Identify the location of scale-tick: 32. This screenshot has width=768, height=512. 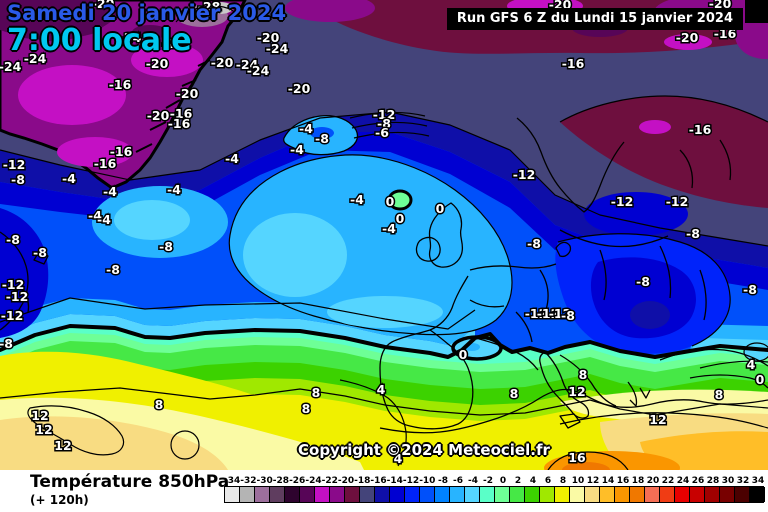
(743, 480).